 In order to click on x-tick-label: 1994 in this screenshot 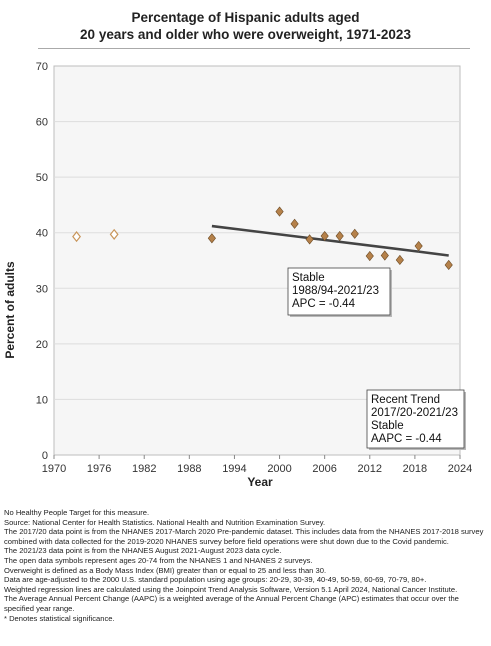, I will do `click(234, 469)`.